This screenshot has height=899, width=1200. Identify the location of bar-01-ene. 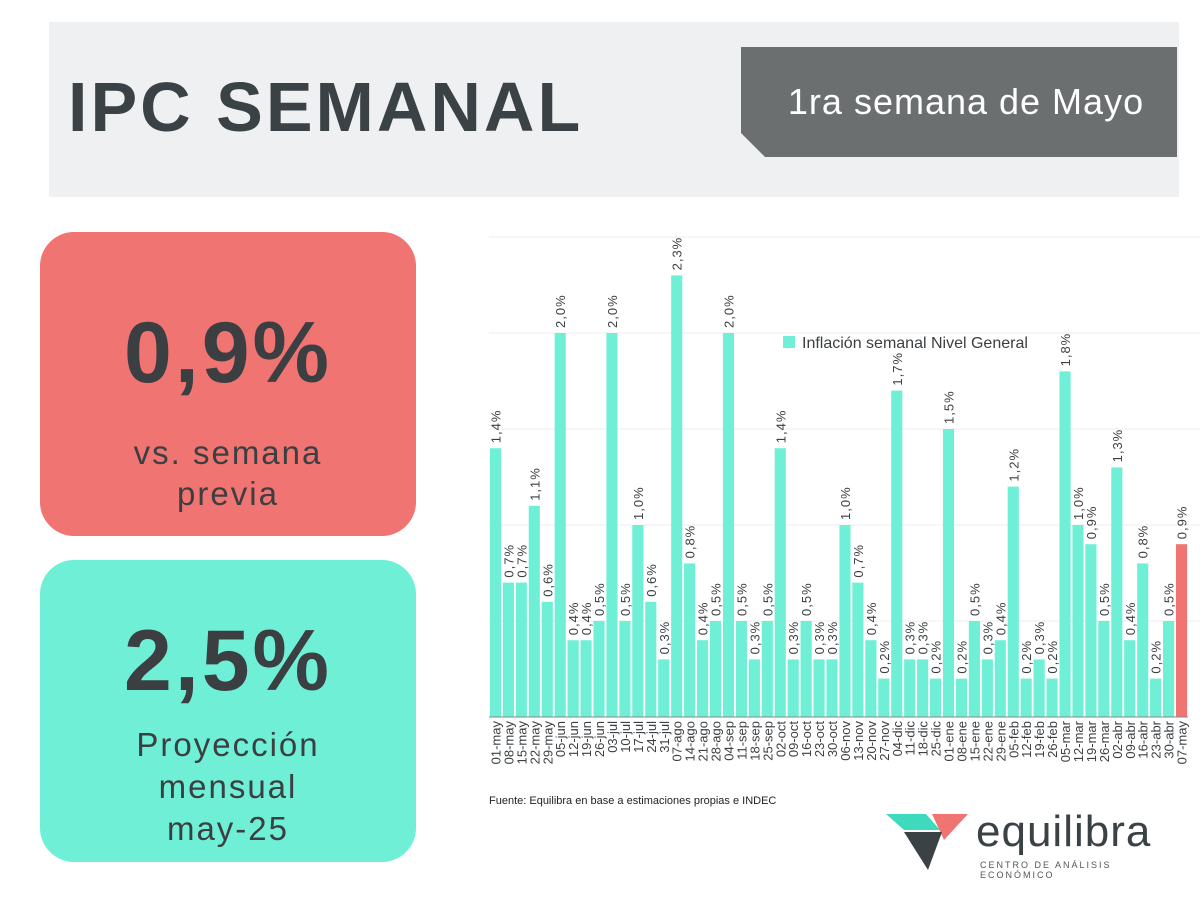
(948, 573).